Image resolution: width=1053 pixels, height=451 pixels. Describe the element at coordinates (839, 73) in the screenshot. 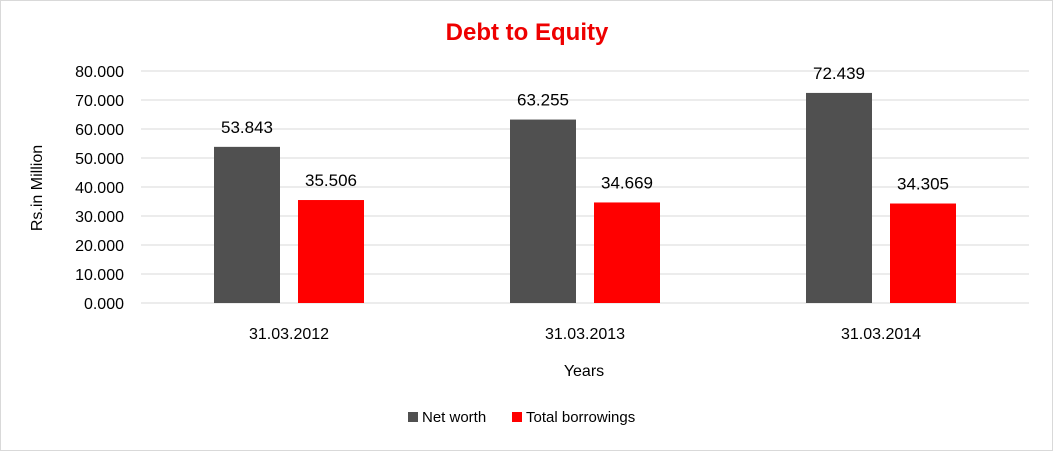

I see `data-label-net-worth-31-03-2014: 72.439` at that location.